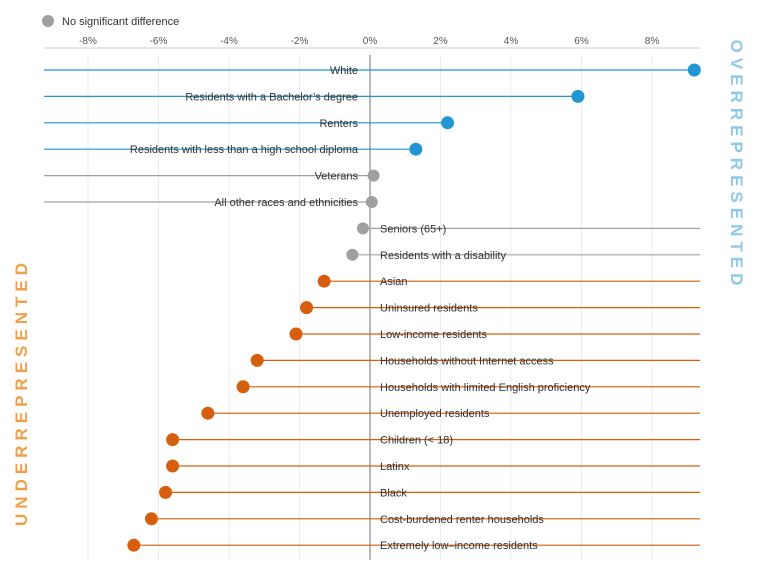  I want to click on category-label: All other races and ethnicities, so click(286, 203).